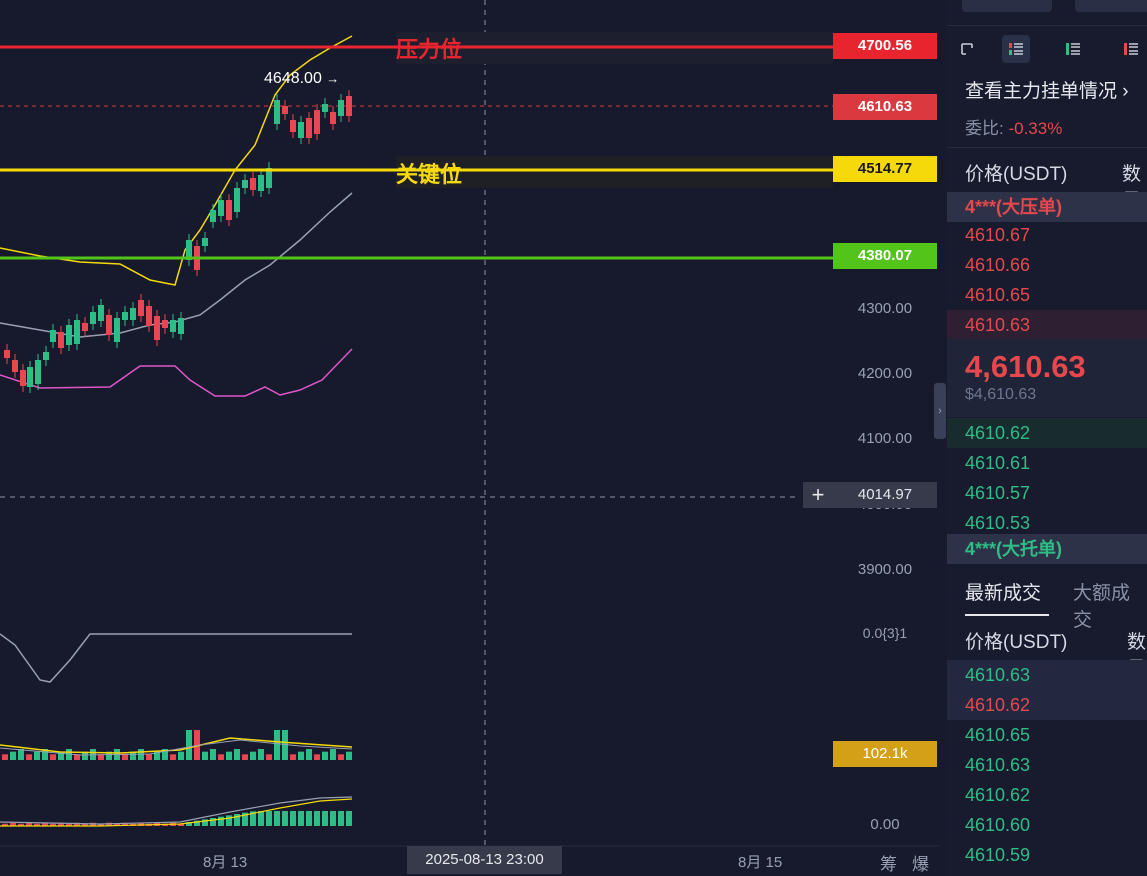  Describe the element at coordinates (176, 160) in the screenshot. I see `boll-upper-band` at that location.